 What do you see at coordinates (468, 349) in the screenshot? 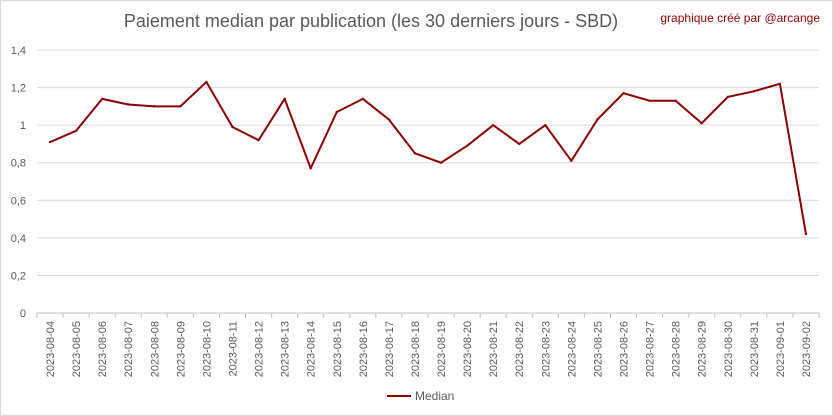
I see `x-tick-label: 2023-08-20` at bounding box center [468, 349].